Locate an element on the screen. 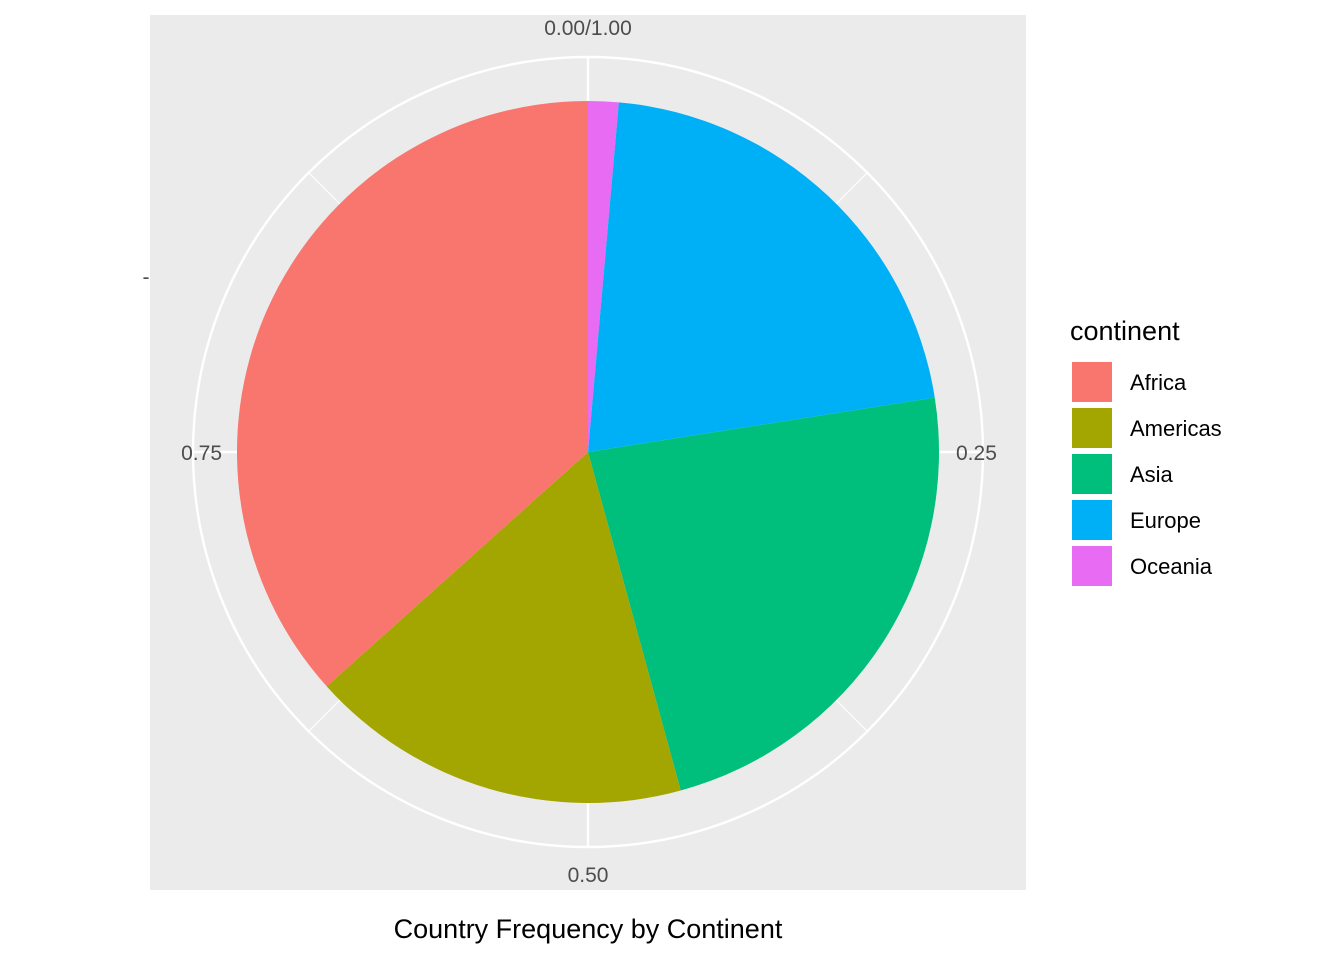 This screenshot has width=1344, height=960. legend-items: Africa Americas Asia Europe Oceania is located at coordinates (1146, 474).